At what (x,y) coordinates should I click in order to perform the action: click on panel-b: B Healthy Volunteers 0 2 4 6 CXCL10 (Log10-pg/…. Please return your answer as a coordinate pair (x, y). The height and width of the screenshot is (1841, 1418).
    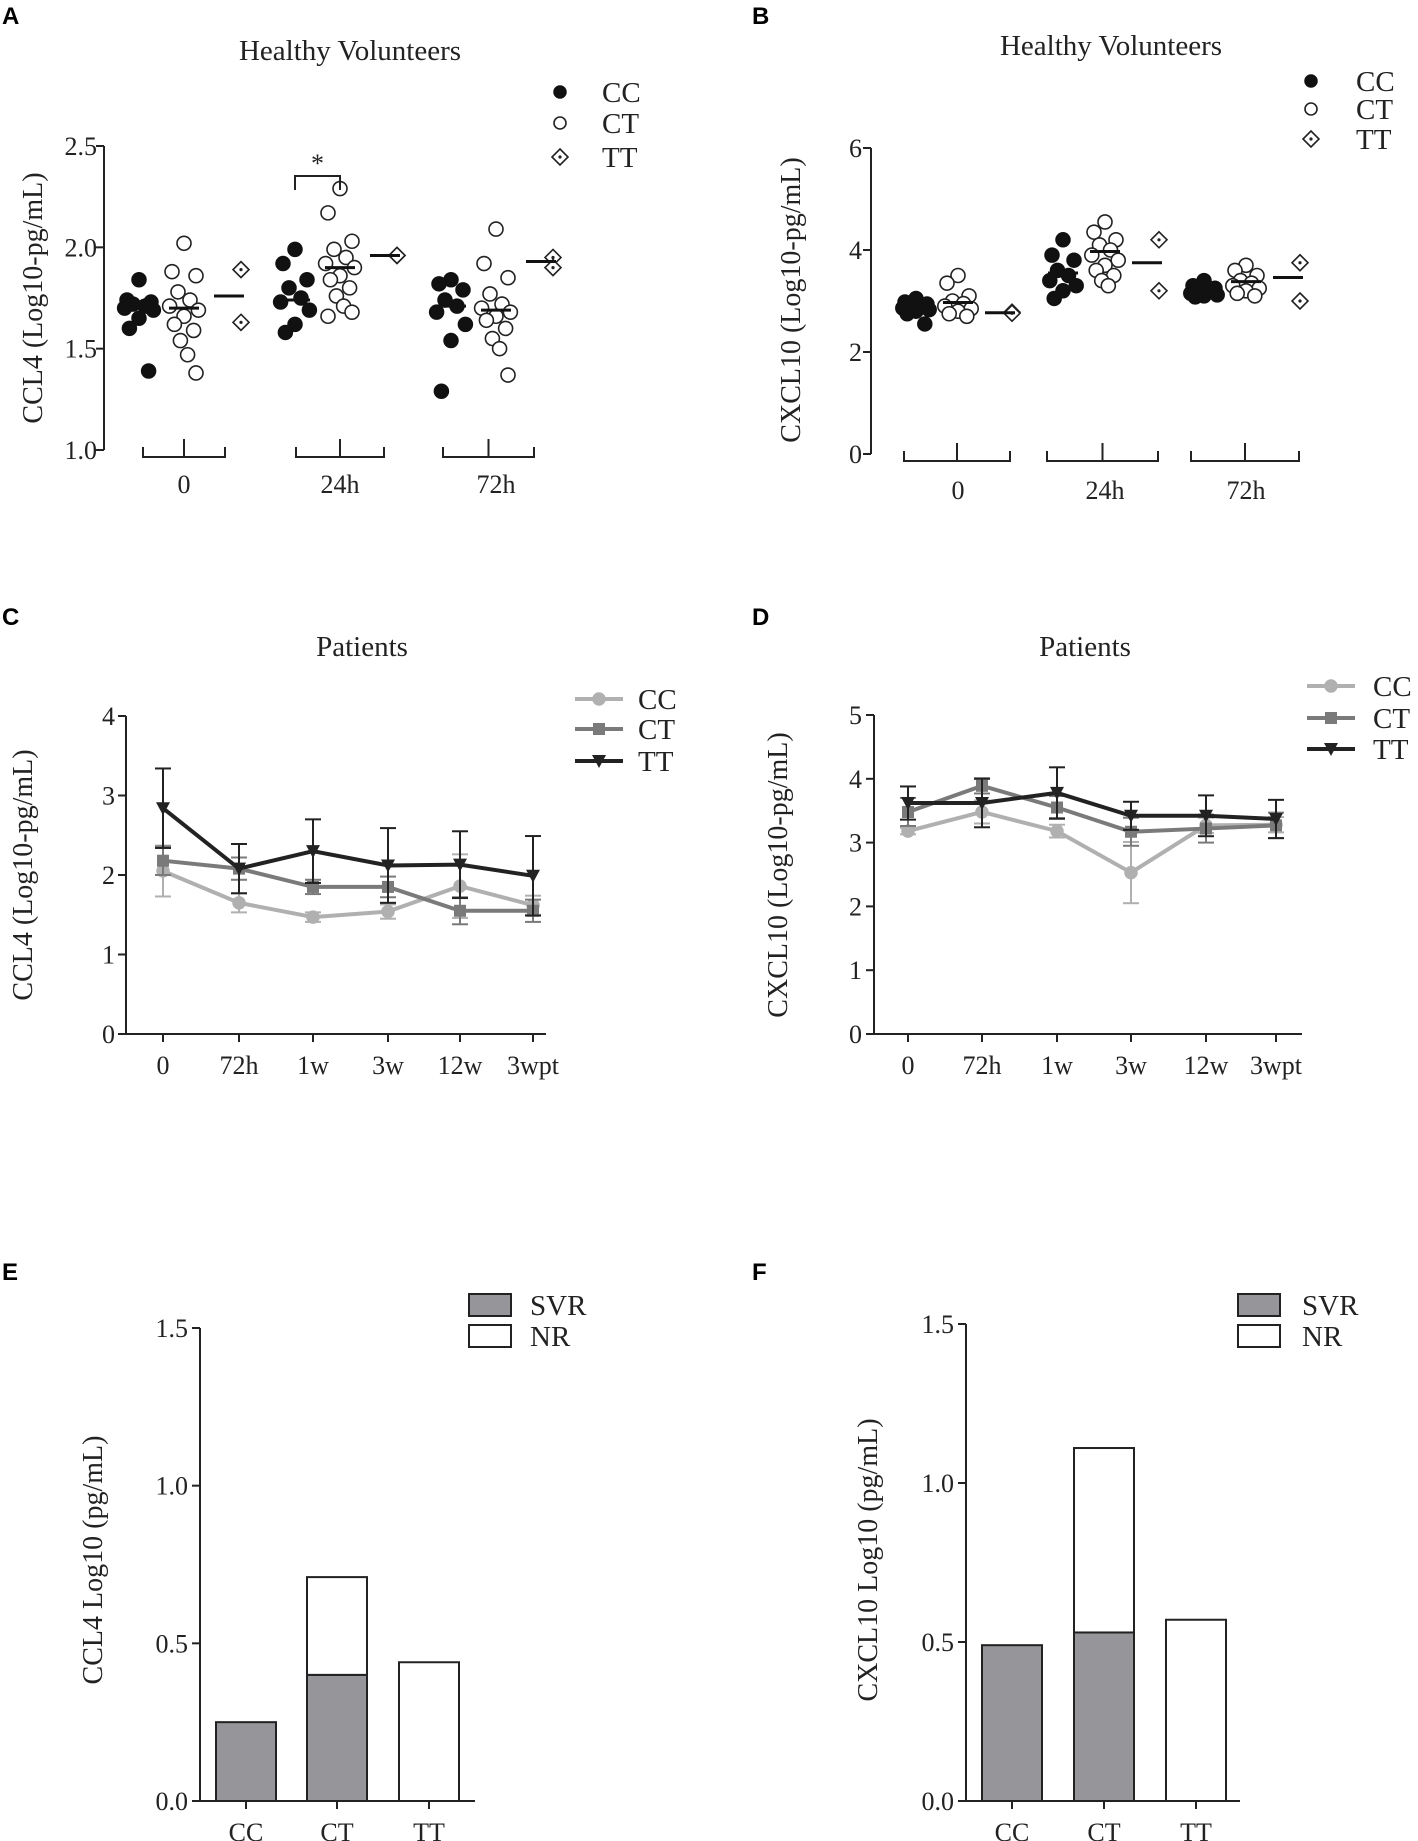
    Looking at the image, I should click on (1073, 254).